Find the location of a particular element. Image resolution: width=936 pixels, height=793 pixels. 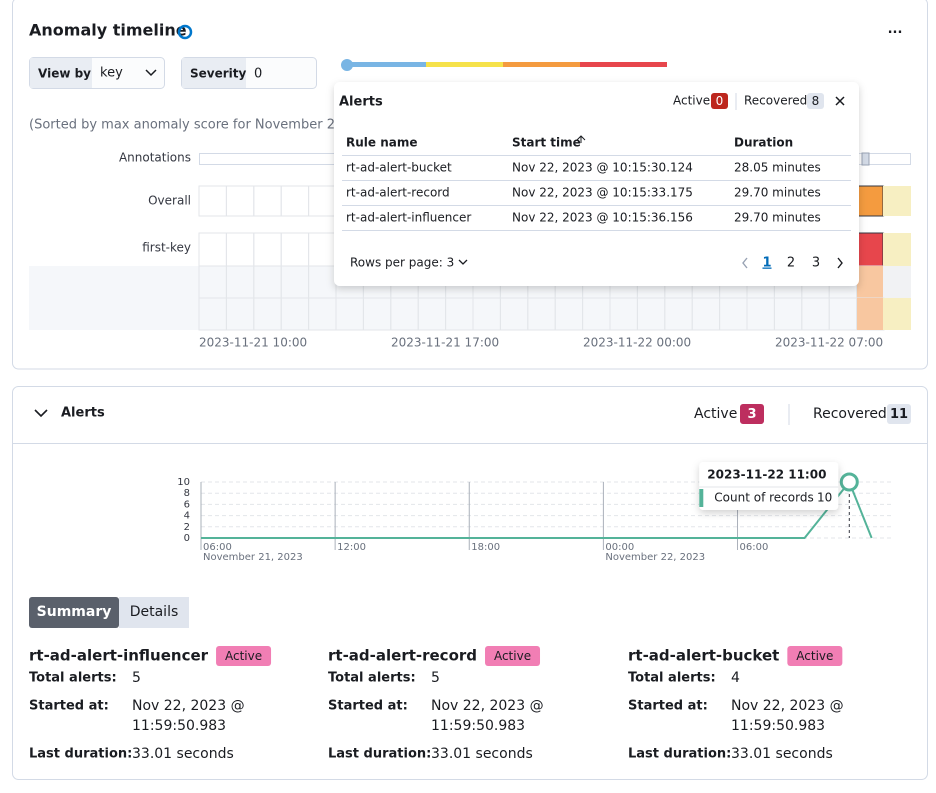

menu: ··· is located at coordinates (895, 33).